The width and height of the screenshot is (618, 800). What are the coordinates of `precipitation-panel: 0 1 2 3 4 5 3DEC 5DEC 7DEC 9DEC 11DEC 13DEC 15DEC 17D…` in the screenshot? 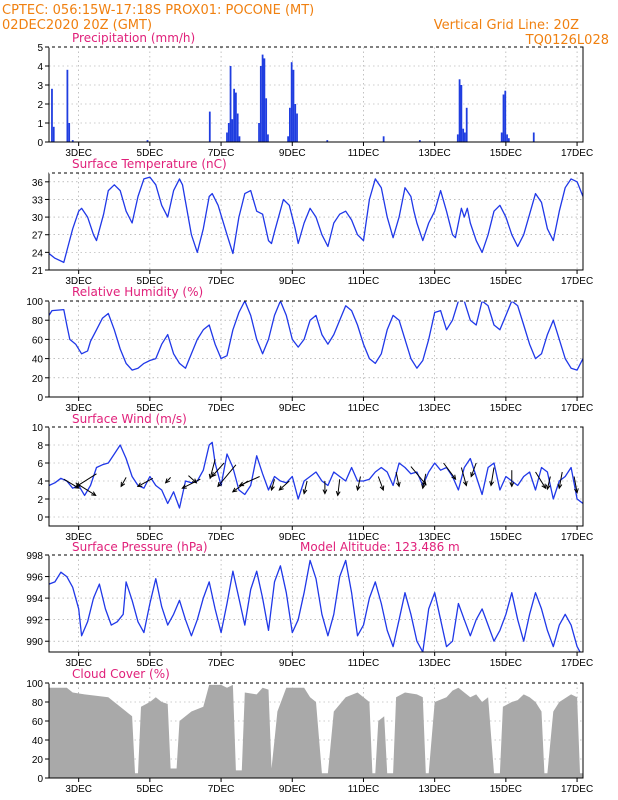 It's located at (315, 101).